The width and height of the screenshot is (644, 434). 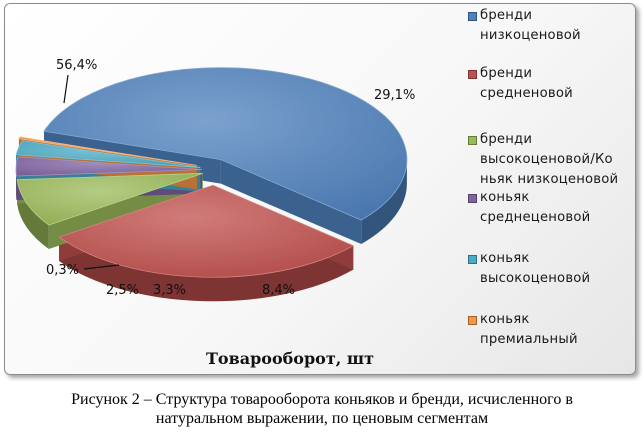 What do you see at coordinates (530, 25) in the screenshot?
I see `legend-label-1: бренди низкоценовой` at bounding box center [530, 25].